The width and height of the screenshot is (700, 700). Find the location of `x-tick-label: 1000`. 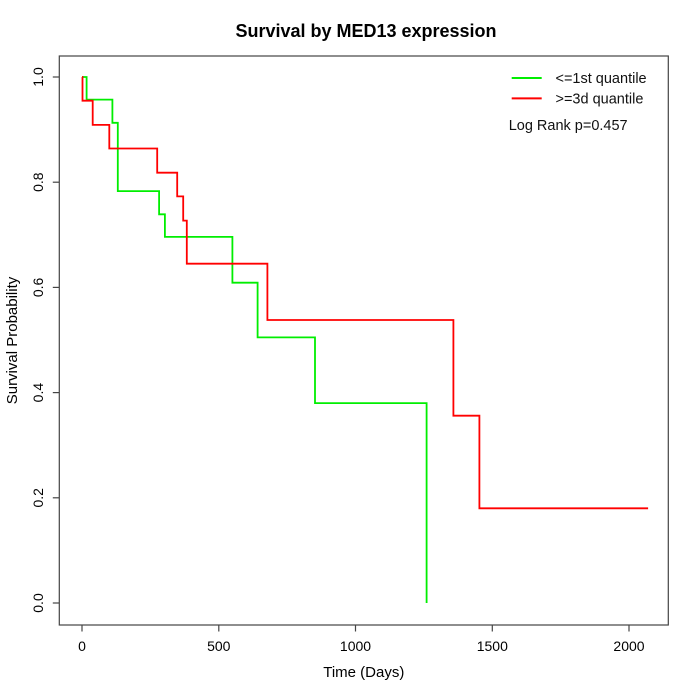

x-tick-label: 1000 is located at coordinates (355, 646).